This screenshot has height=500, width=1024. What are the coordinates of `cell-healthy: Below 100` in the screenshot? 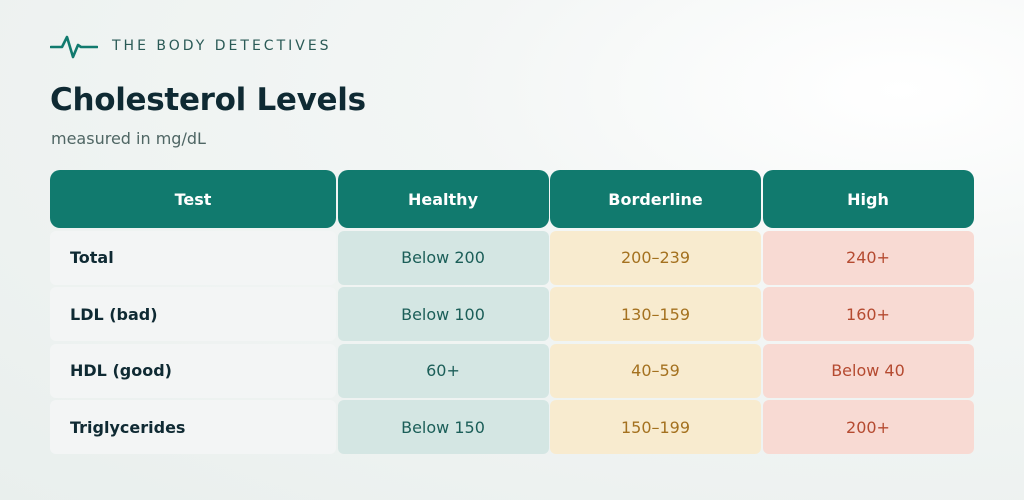 It's located at (443, 314).